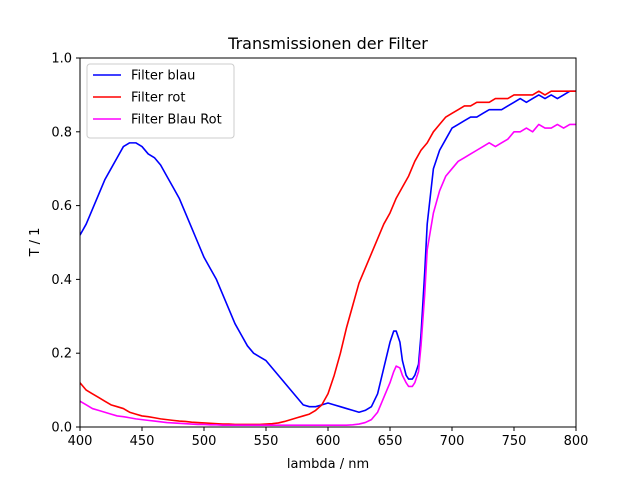 This screenshot has height=480, width=640. Describe the element at coordinates (514, 441) in the screenshot. I see `x-tick-label: 750` at that location.